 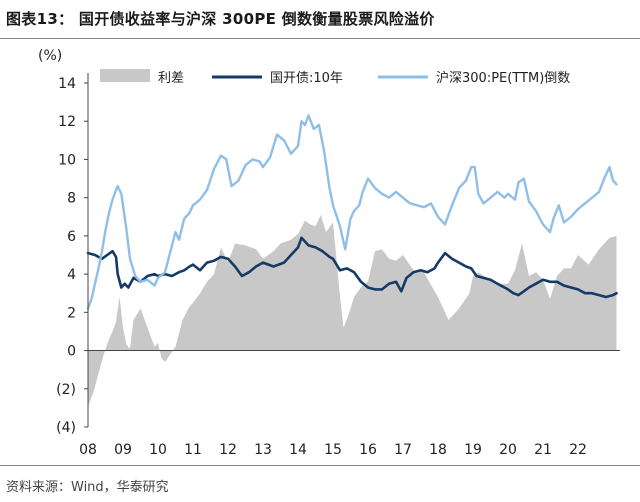 What do you see at coordinates (320, 38) in the screenshot?
I see `title-divider` at bounding box center [320, 38].